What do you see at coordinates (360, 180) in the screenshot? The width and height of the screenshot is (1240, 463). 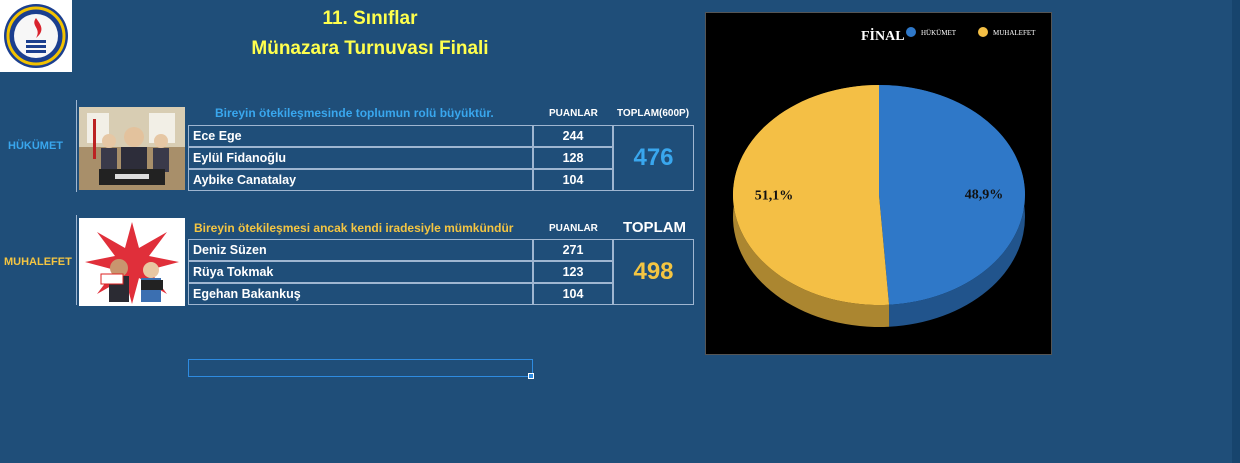 I see `hukumet-member-name-3: Aybike Canatalay` at bounding box center [360, 180].